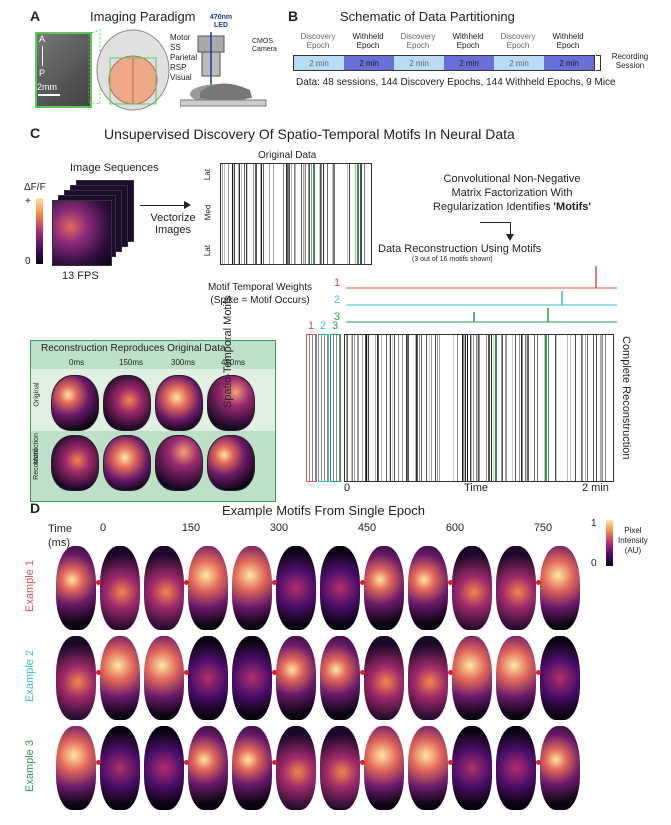 The height and width of the screenshot is (825, 671). Describe the element at coordinates (180, 37) in the screenshot. I see `region-motor: Motor` at that location.